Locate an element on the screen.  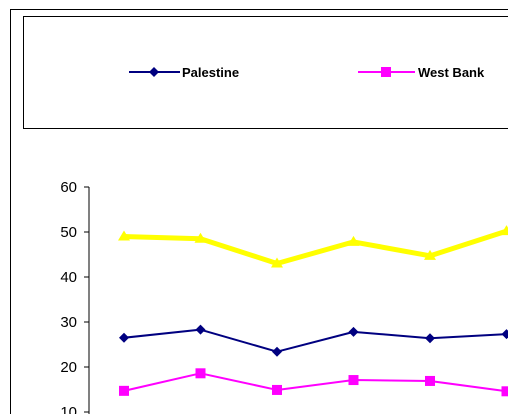
legend-label-palestine: Palestine is located at coordinates (210, 72).